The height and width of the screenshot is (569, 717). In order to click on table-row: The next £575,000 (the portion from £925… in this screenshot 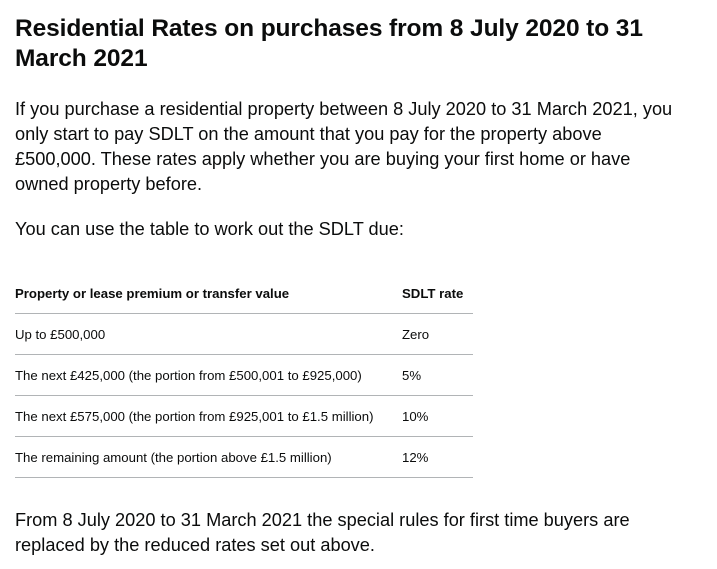, I will do `click(244, 416)`.